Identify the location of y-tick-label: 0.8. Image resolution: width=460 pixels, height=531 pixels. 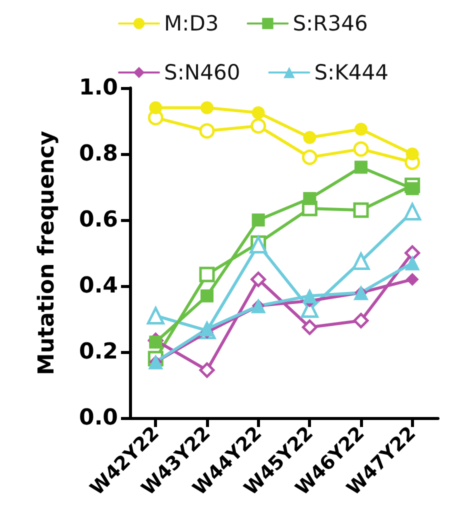
(98, 154).